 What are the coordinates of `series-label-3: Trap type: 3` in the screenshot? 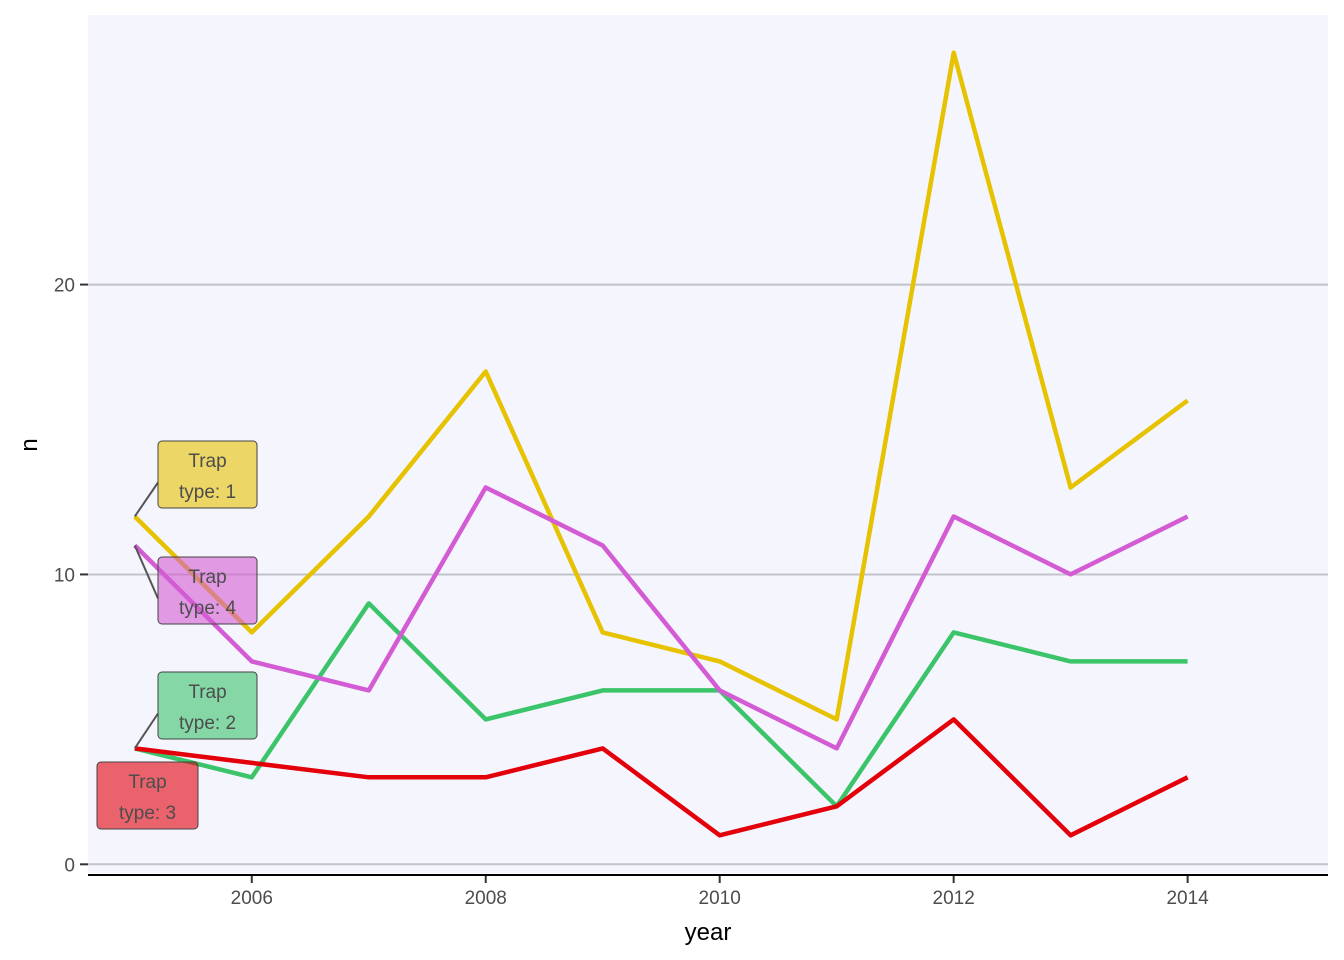 It's located at (147, 795).